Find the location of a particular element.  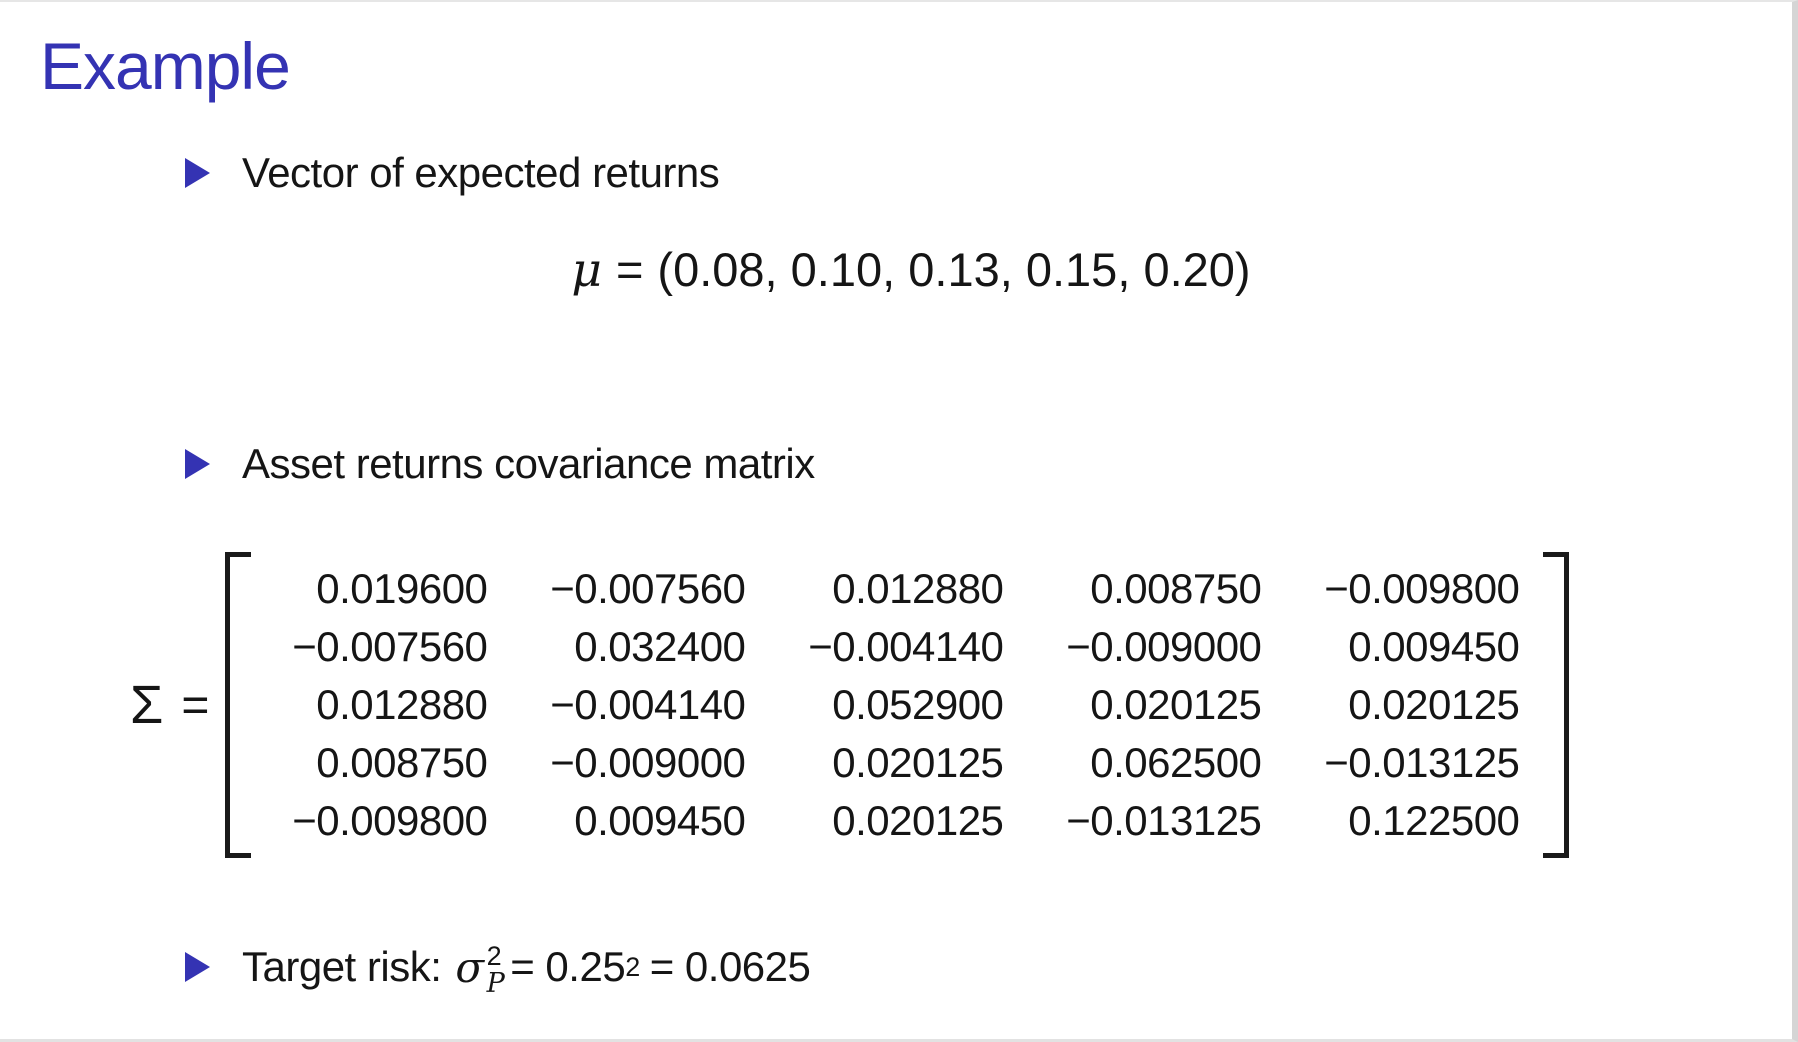

matrix-left-bracket is located at coordinates (238, 705).